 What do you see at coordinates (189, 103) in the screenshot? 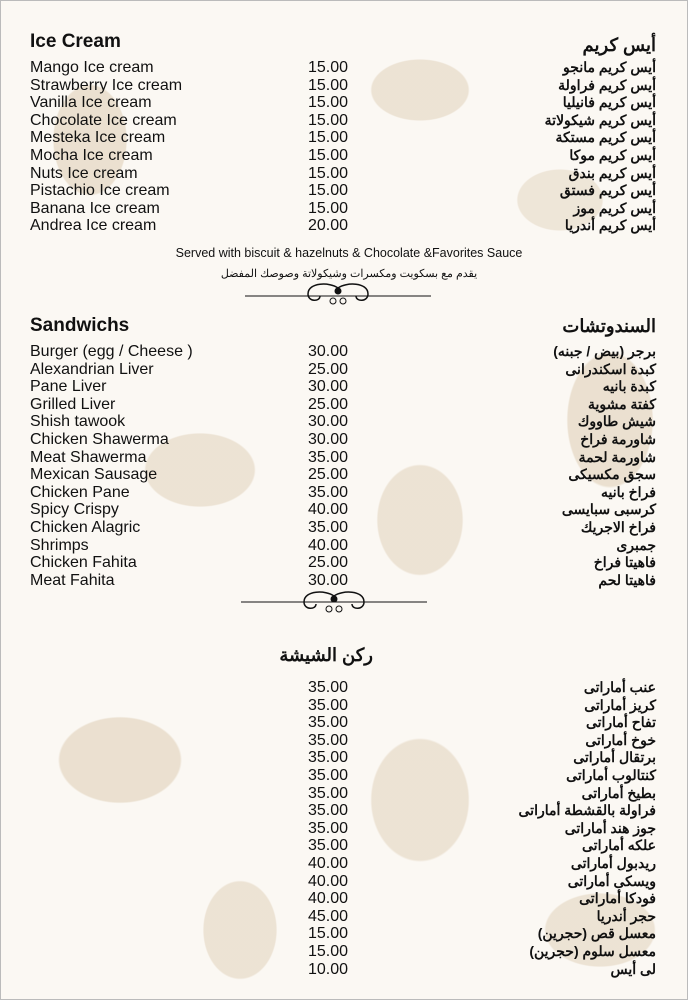
I see `menu-item: Vanilla Ice cream 15.00` at bounding box center [189, 103].